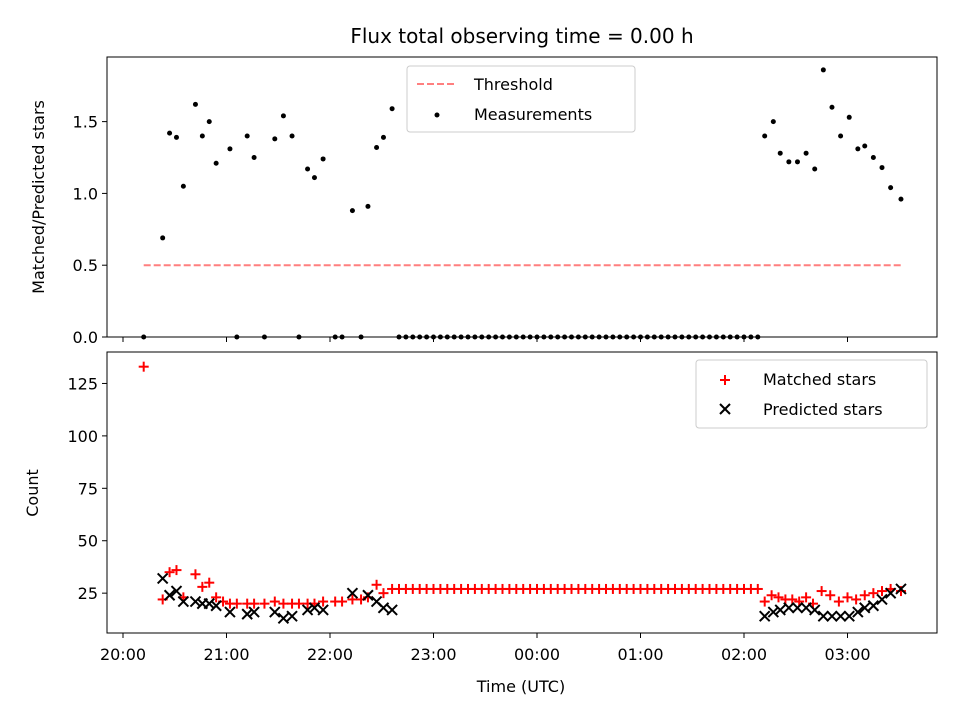 This screenshot has width=960, height=720. Describe the element at coordinates (744, 654) in the screenshot. I see `x-tick-label: 02:00` at that location.